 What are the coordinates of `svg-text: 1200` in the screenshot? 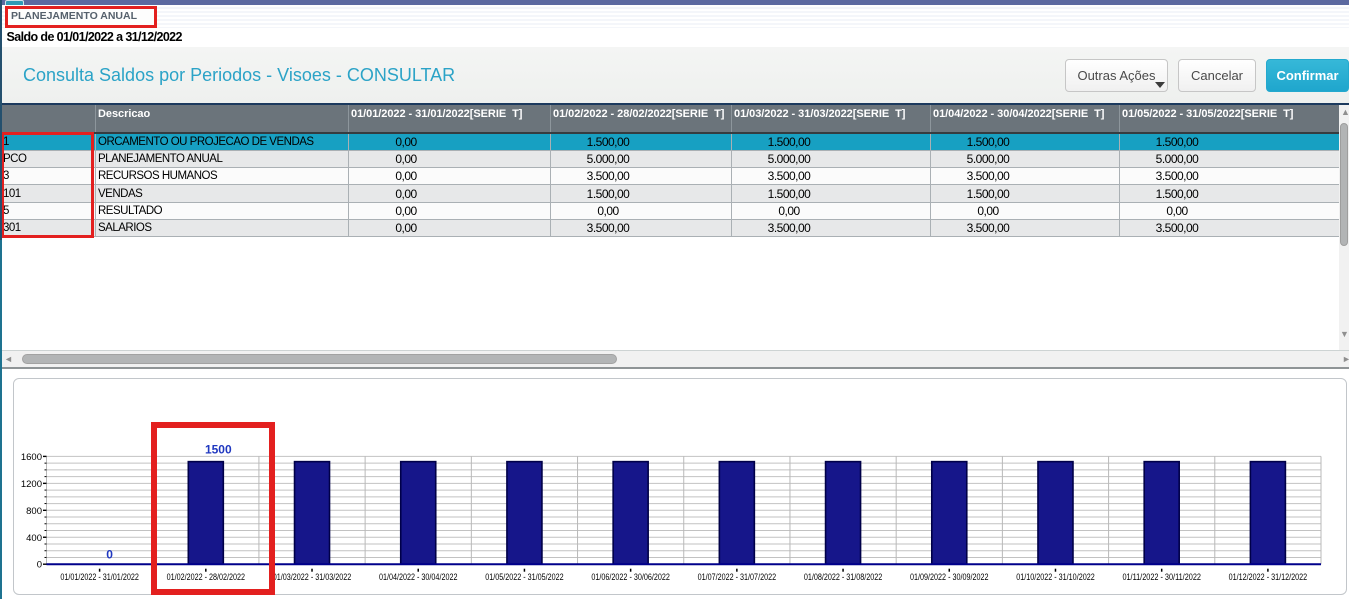 It's located at (31, 484).